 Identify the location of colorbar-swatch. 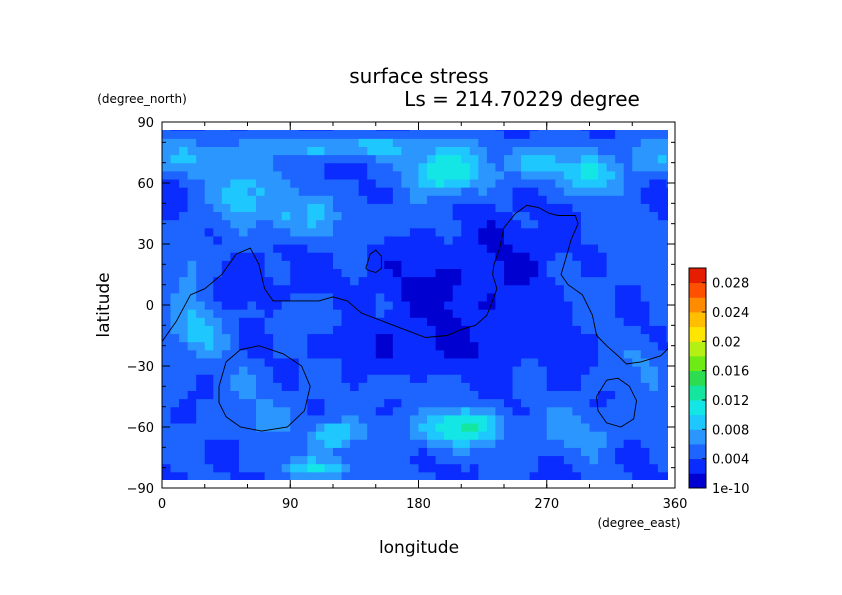
(697, 276).